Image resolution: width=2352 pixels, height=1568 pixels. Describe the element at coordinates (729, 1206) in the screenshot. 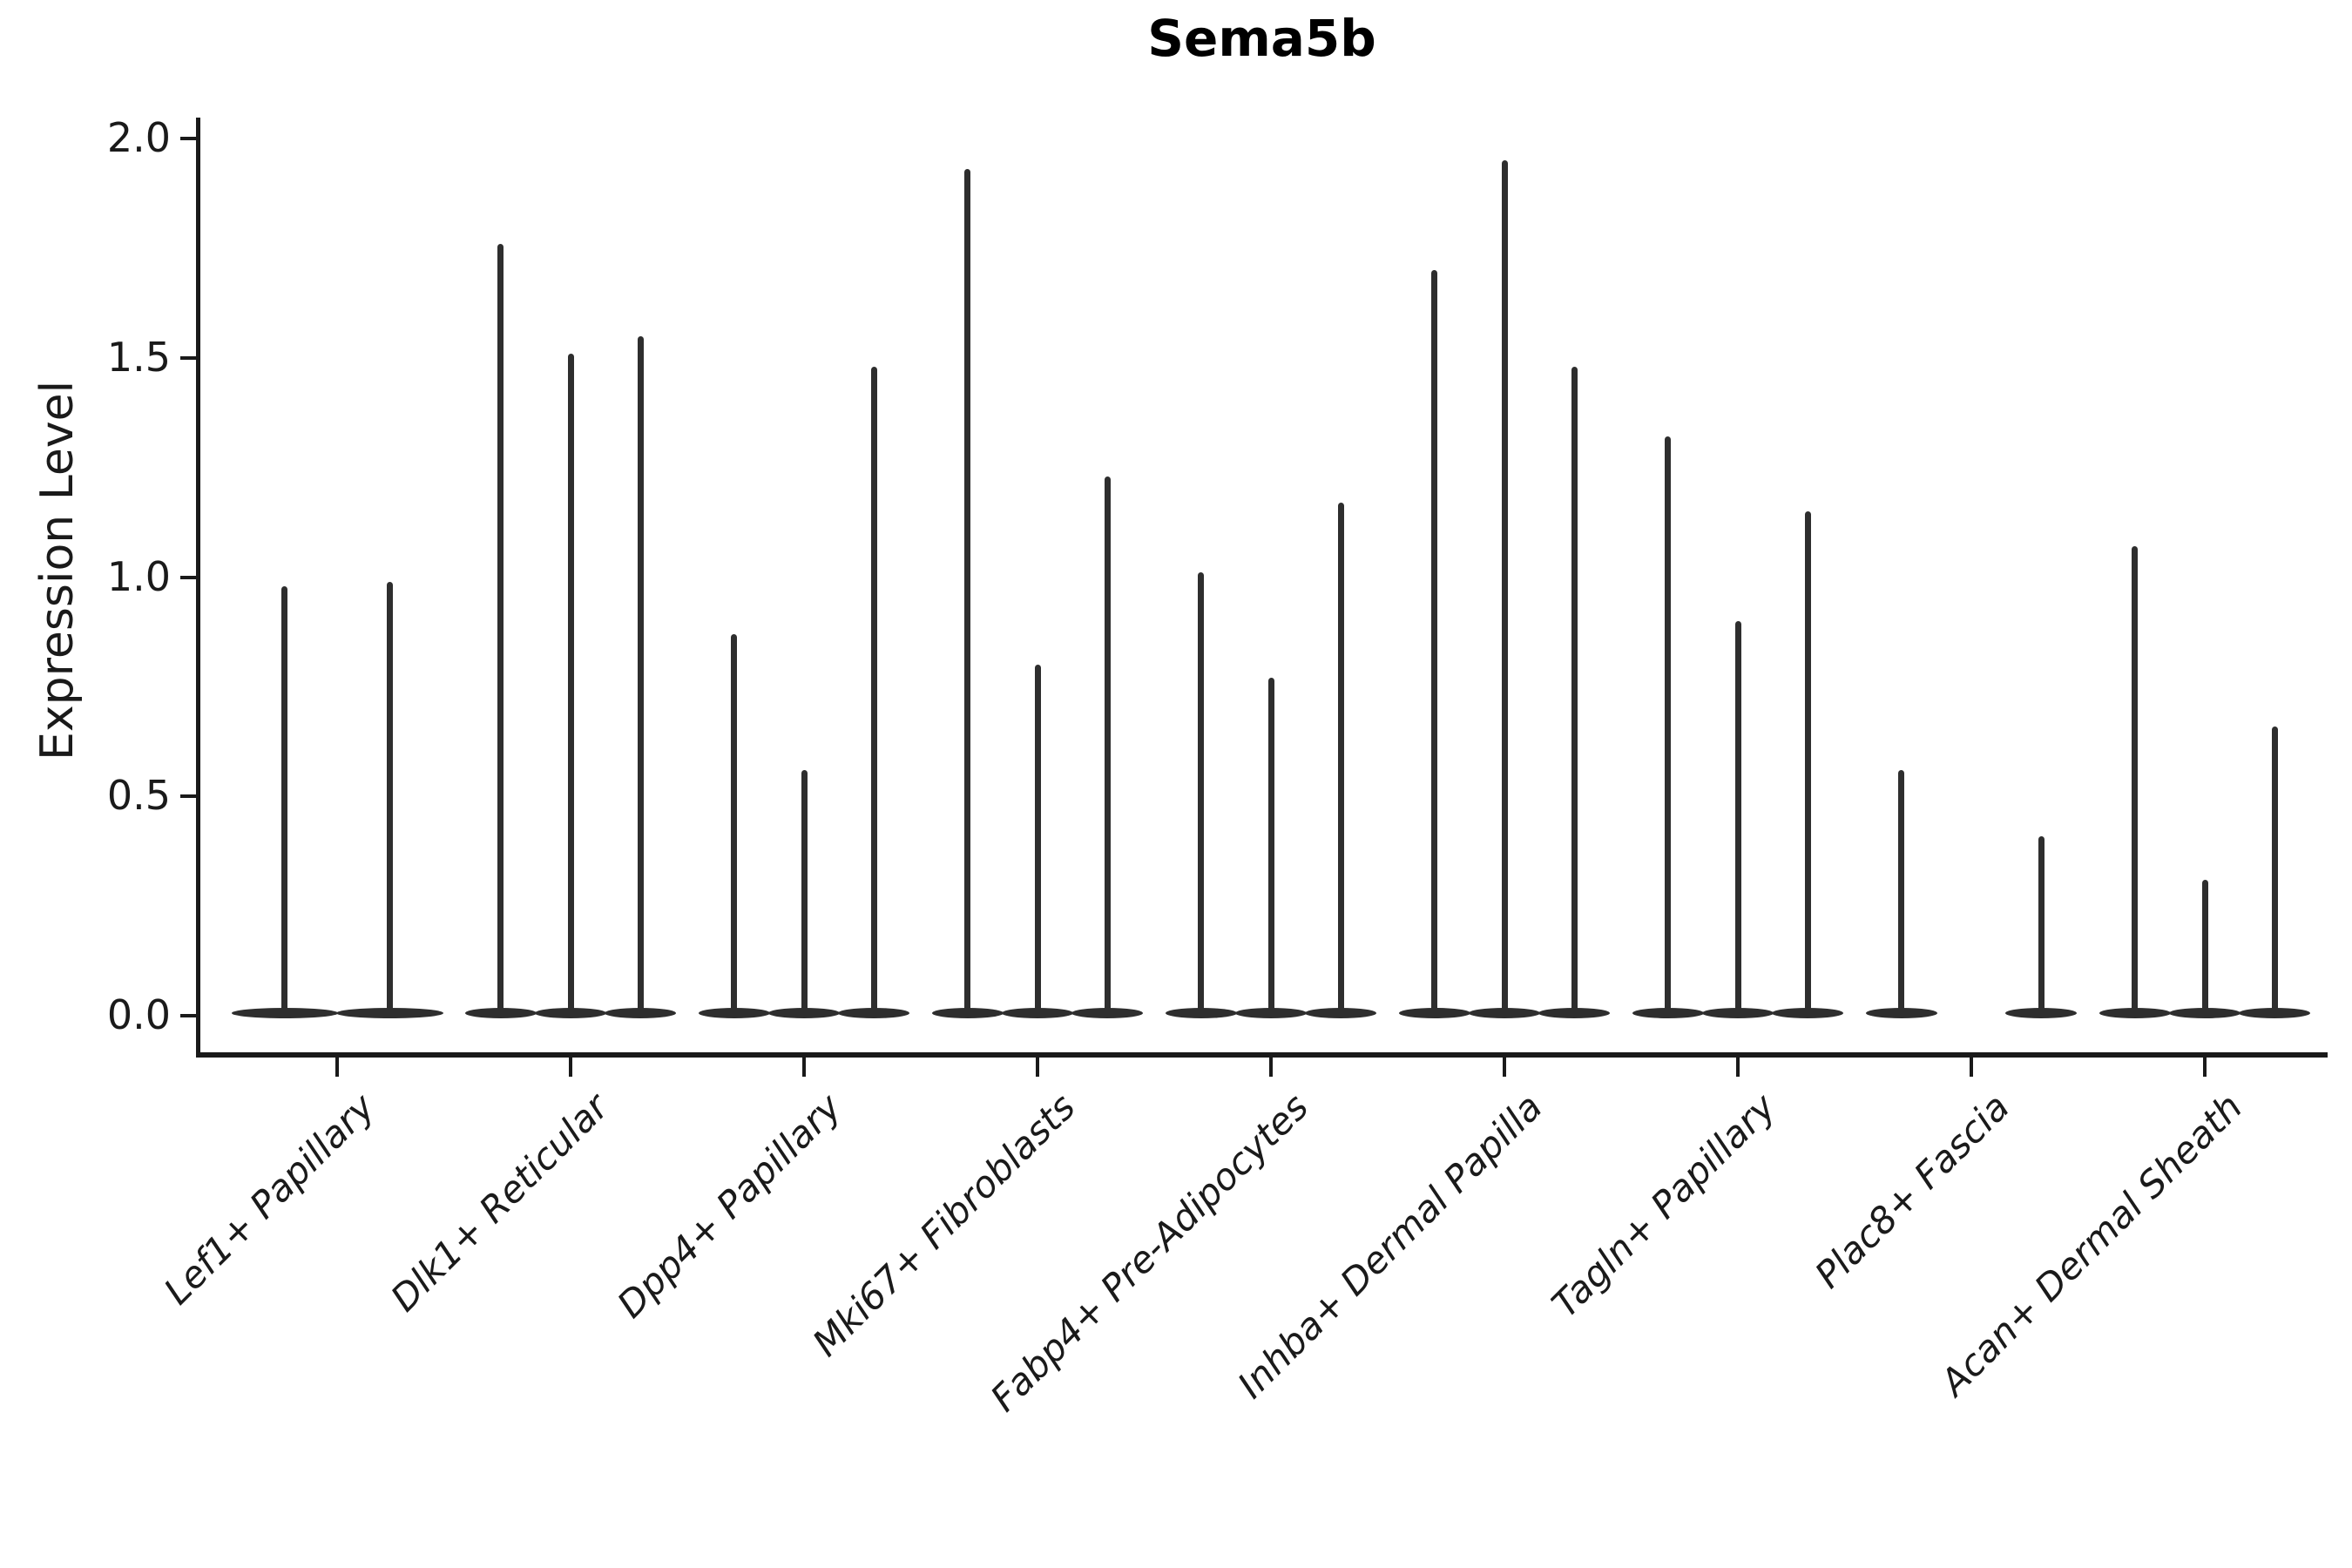

I see `x-tick-label: Dpp4+ Papillary` at that location.